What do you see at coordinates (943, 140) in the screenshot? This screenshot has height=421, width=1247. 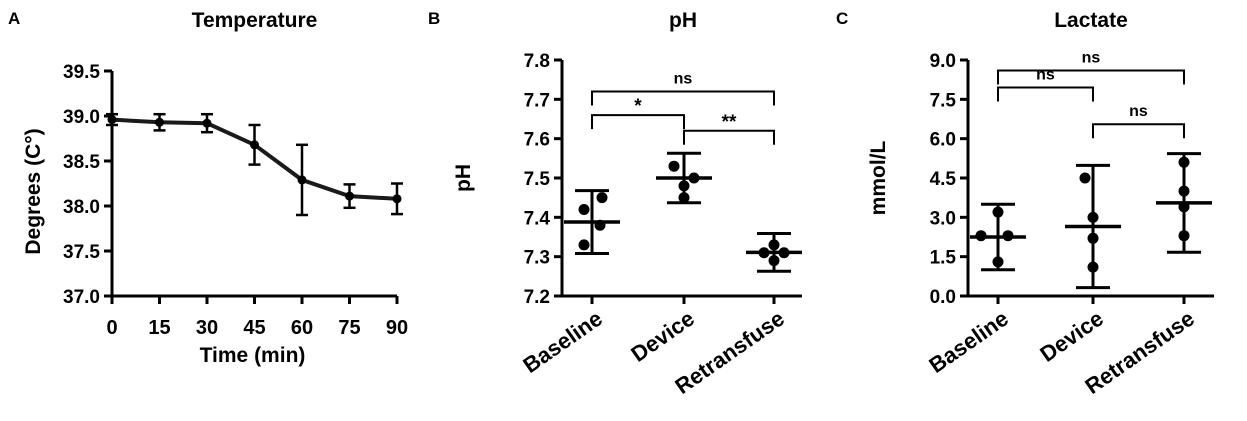 I see `y-tick-label: 6.0` at bounding box center [943, 140].